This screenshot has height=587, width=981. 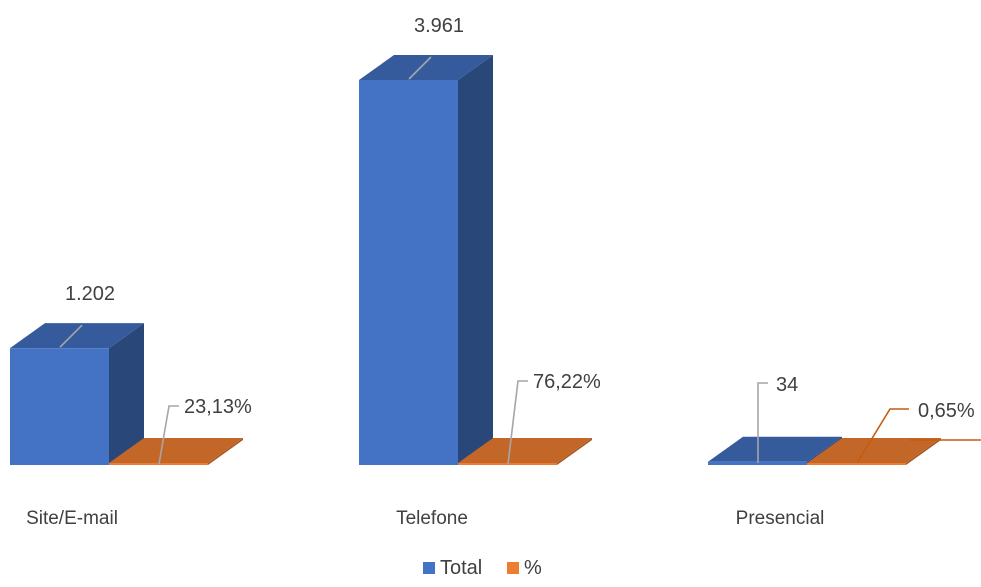 What do you see at coordinates (507, 464) in the screenshot?
I see `bar-pct-1-front` at bounding box center [507, 464].